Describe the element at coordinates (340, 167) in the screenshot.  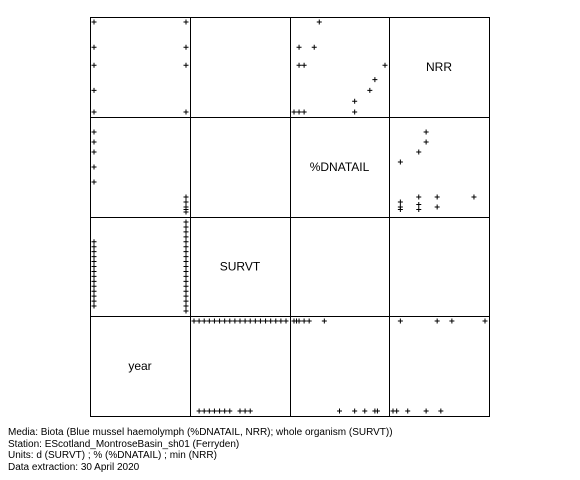
I see `variable-label-dnatail: %DNATAIL` at that location.